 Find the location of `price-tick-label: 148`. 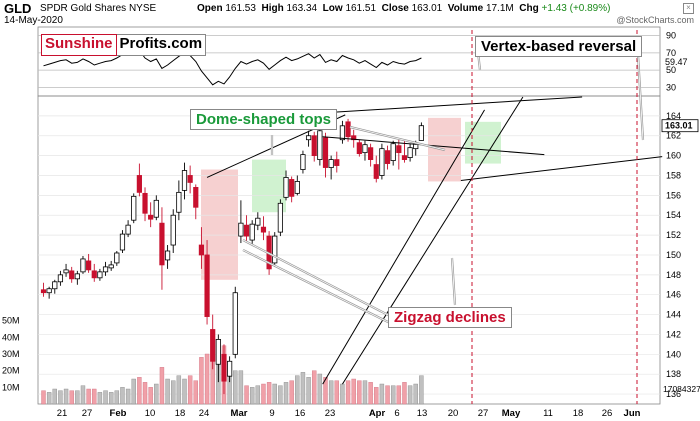

price-tick-label: 148 is located at coordinates (673, 275).